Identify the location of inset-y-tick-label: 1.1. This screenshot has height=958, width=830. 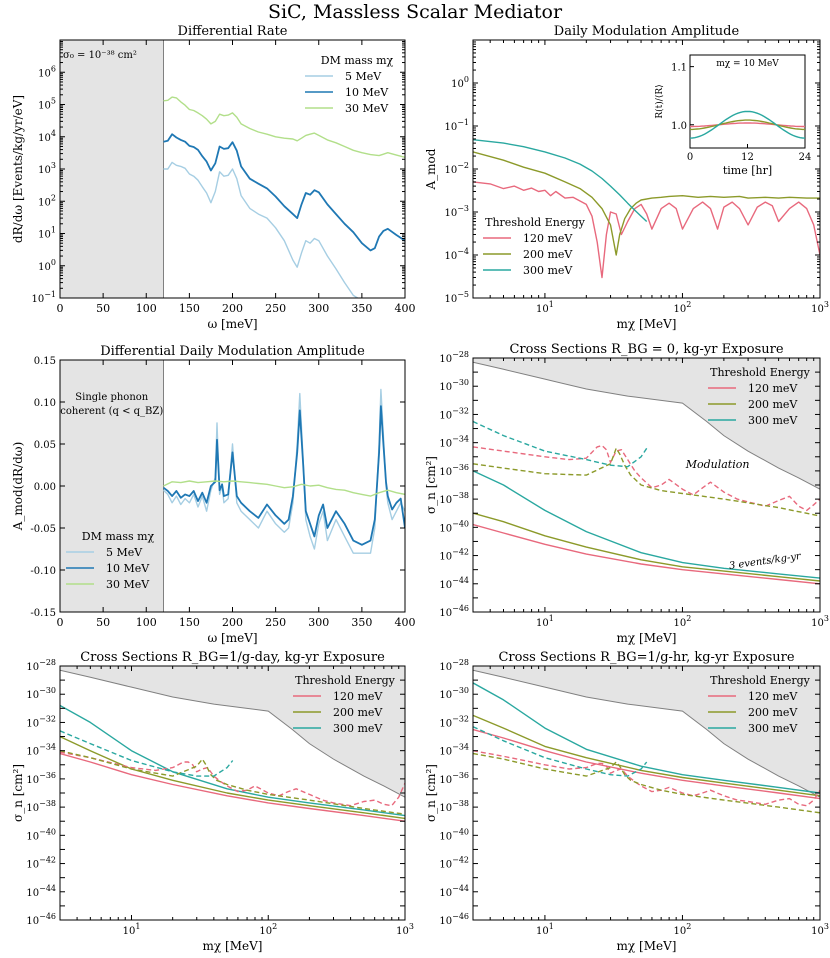
(679, 68).